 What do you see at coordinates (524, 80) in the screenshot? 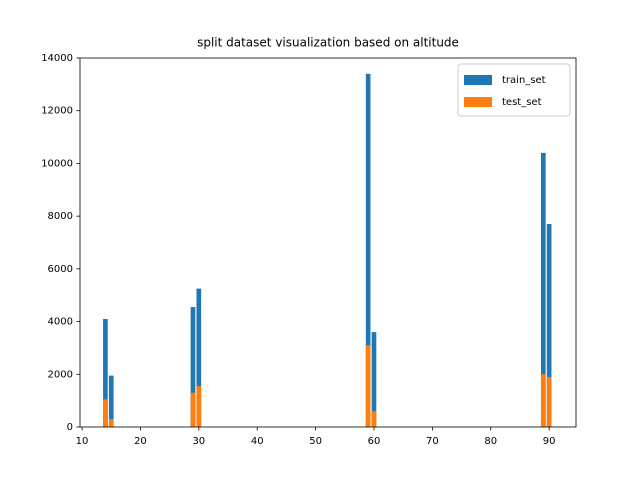
I see `legend-label: train_set` at bounding box center [524, 80].